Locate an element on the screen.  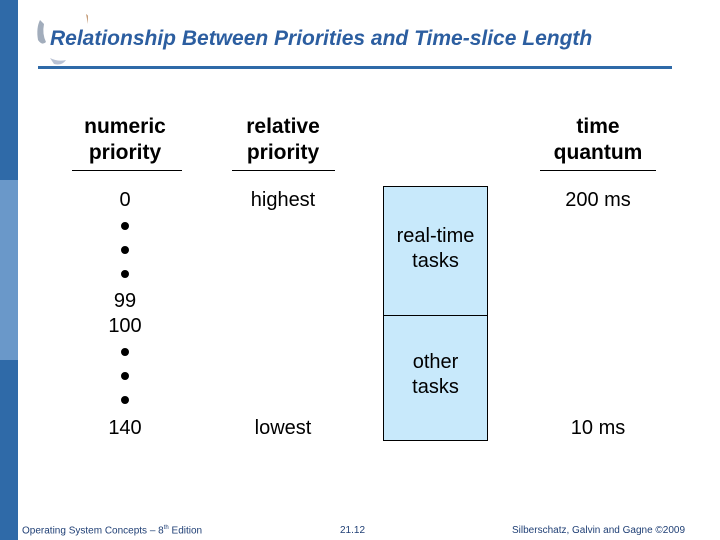
footer-edition-sup: th is located at coordinates (166, 528).